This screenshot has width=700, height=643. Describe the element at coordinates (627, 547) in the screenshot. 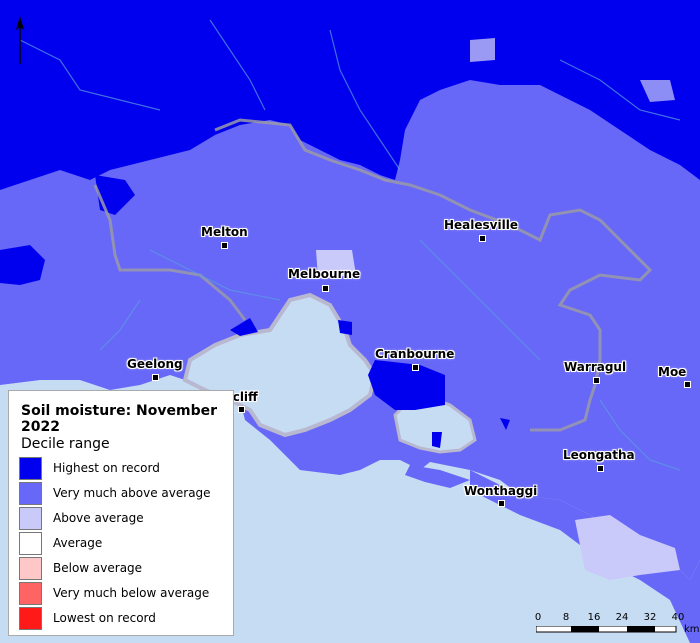

I see `land-above-southeast` at that location.